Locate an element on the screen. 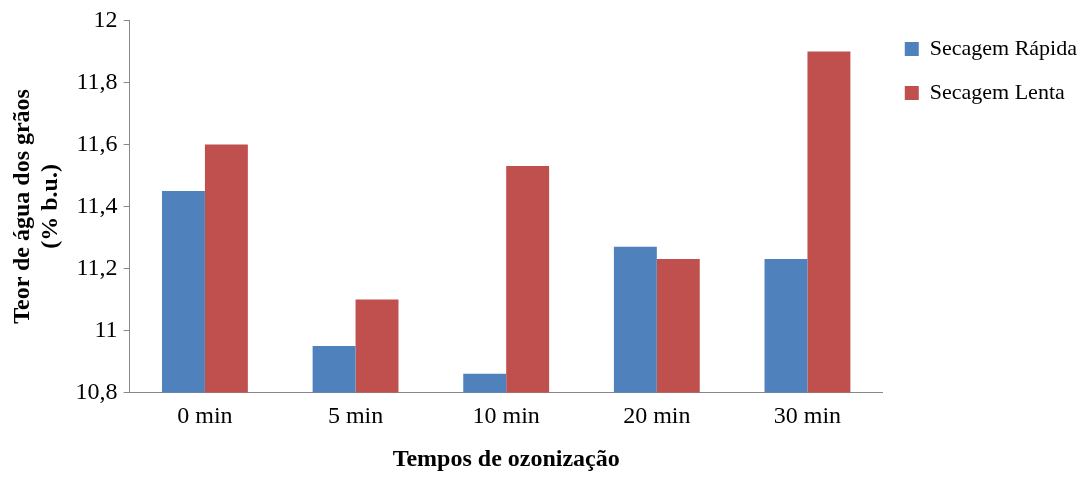  x-tick-label: 20 min is located at coordinates (657, 415).